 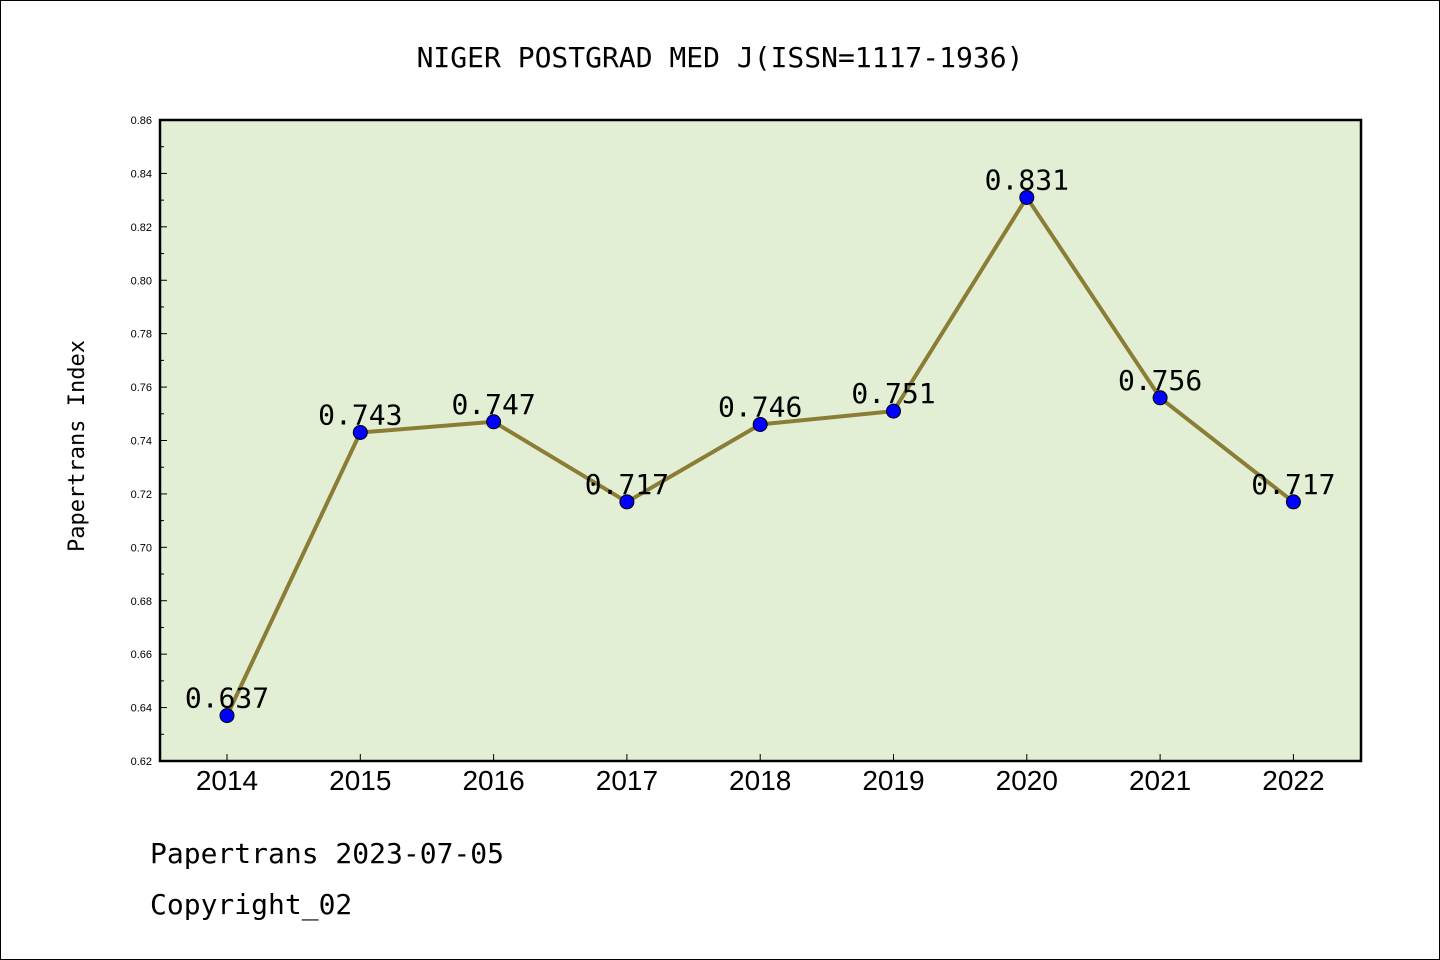 What do you see at coordinates (1027, 780) in the screenshot?
I see `x-tick-label: 2020` at bounding box center [1027, 780].